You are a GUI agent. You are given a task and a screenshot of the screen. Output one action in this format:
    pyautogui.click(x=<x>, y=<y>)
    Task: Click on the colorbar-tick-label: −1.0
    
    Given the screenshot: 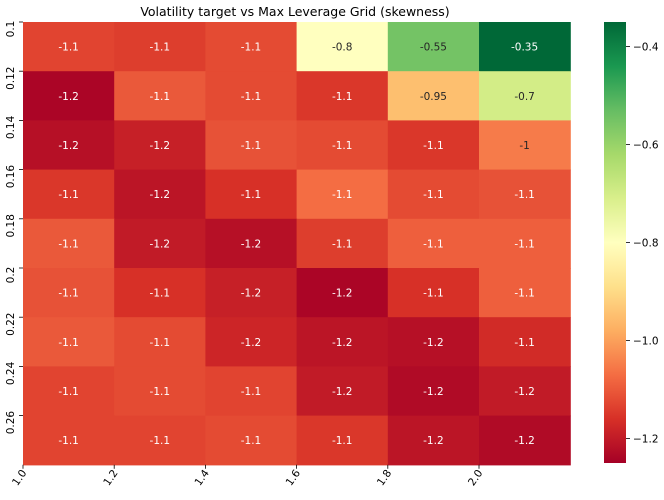 What is the action you would take?
    pyautogui.click(x=646, y=342)
    